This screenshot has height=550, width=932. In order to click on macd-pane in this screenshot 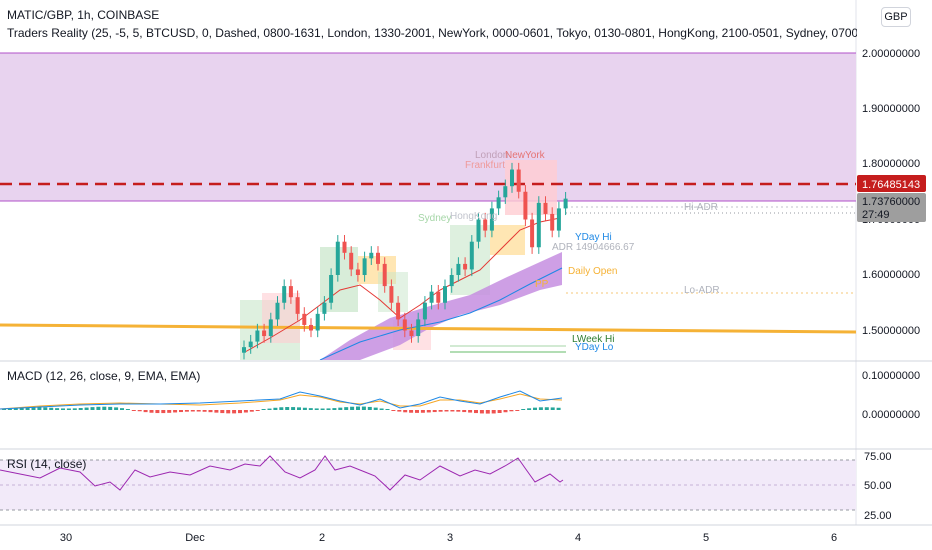, I will do `click(281, 402)`.